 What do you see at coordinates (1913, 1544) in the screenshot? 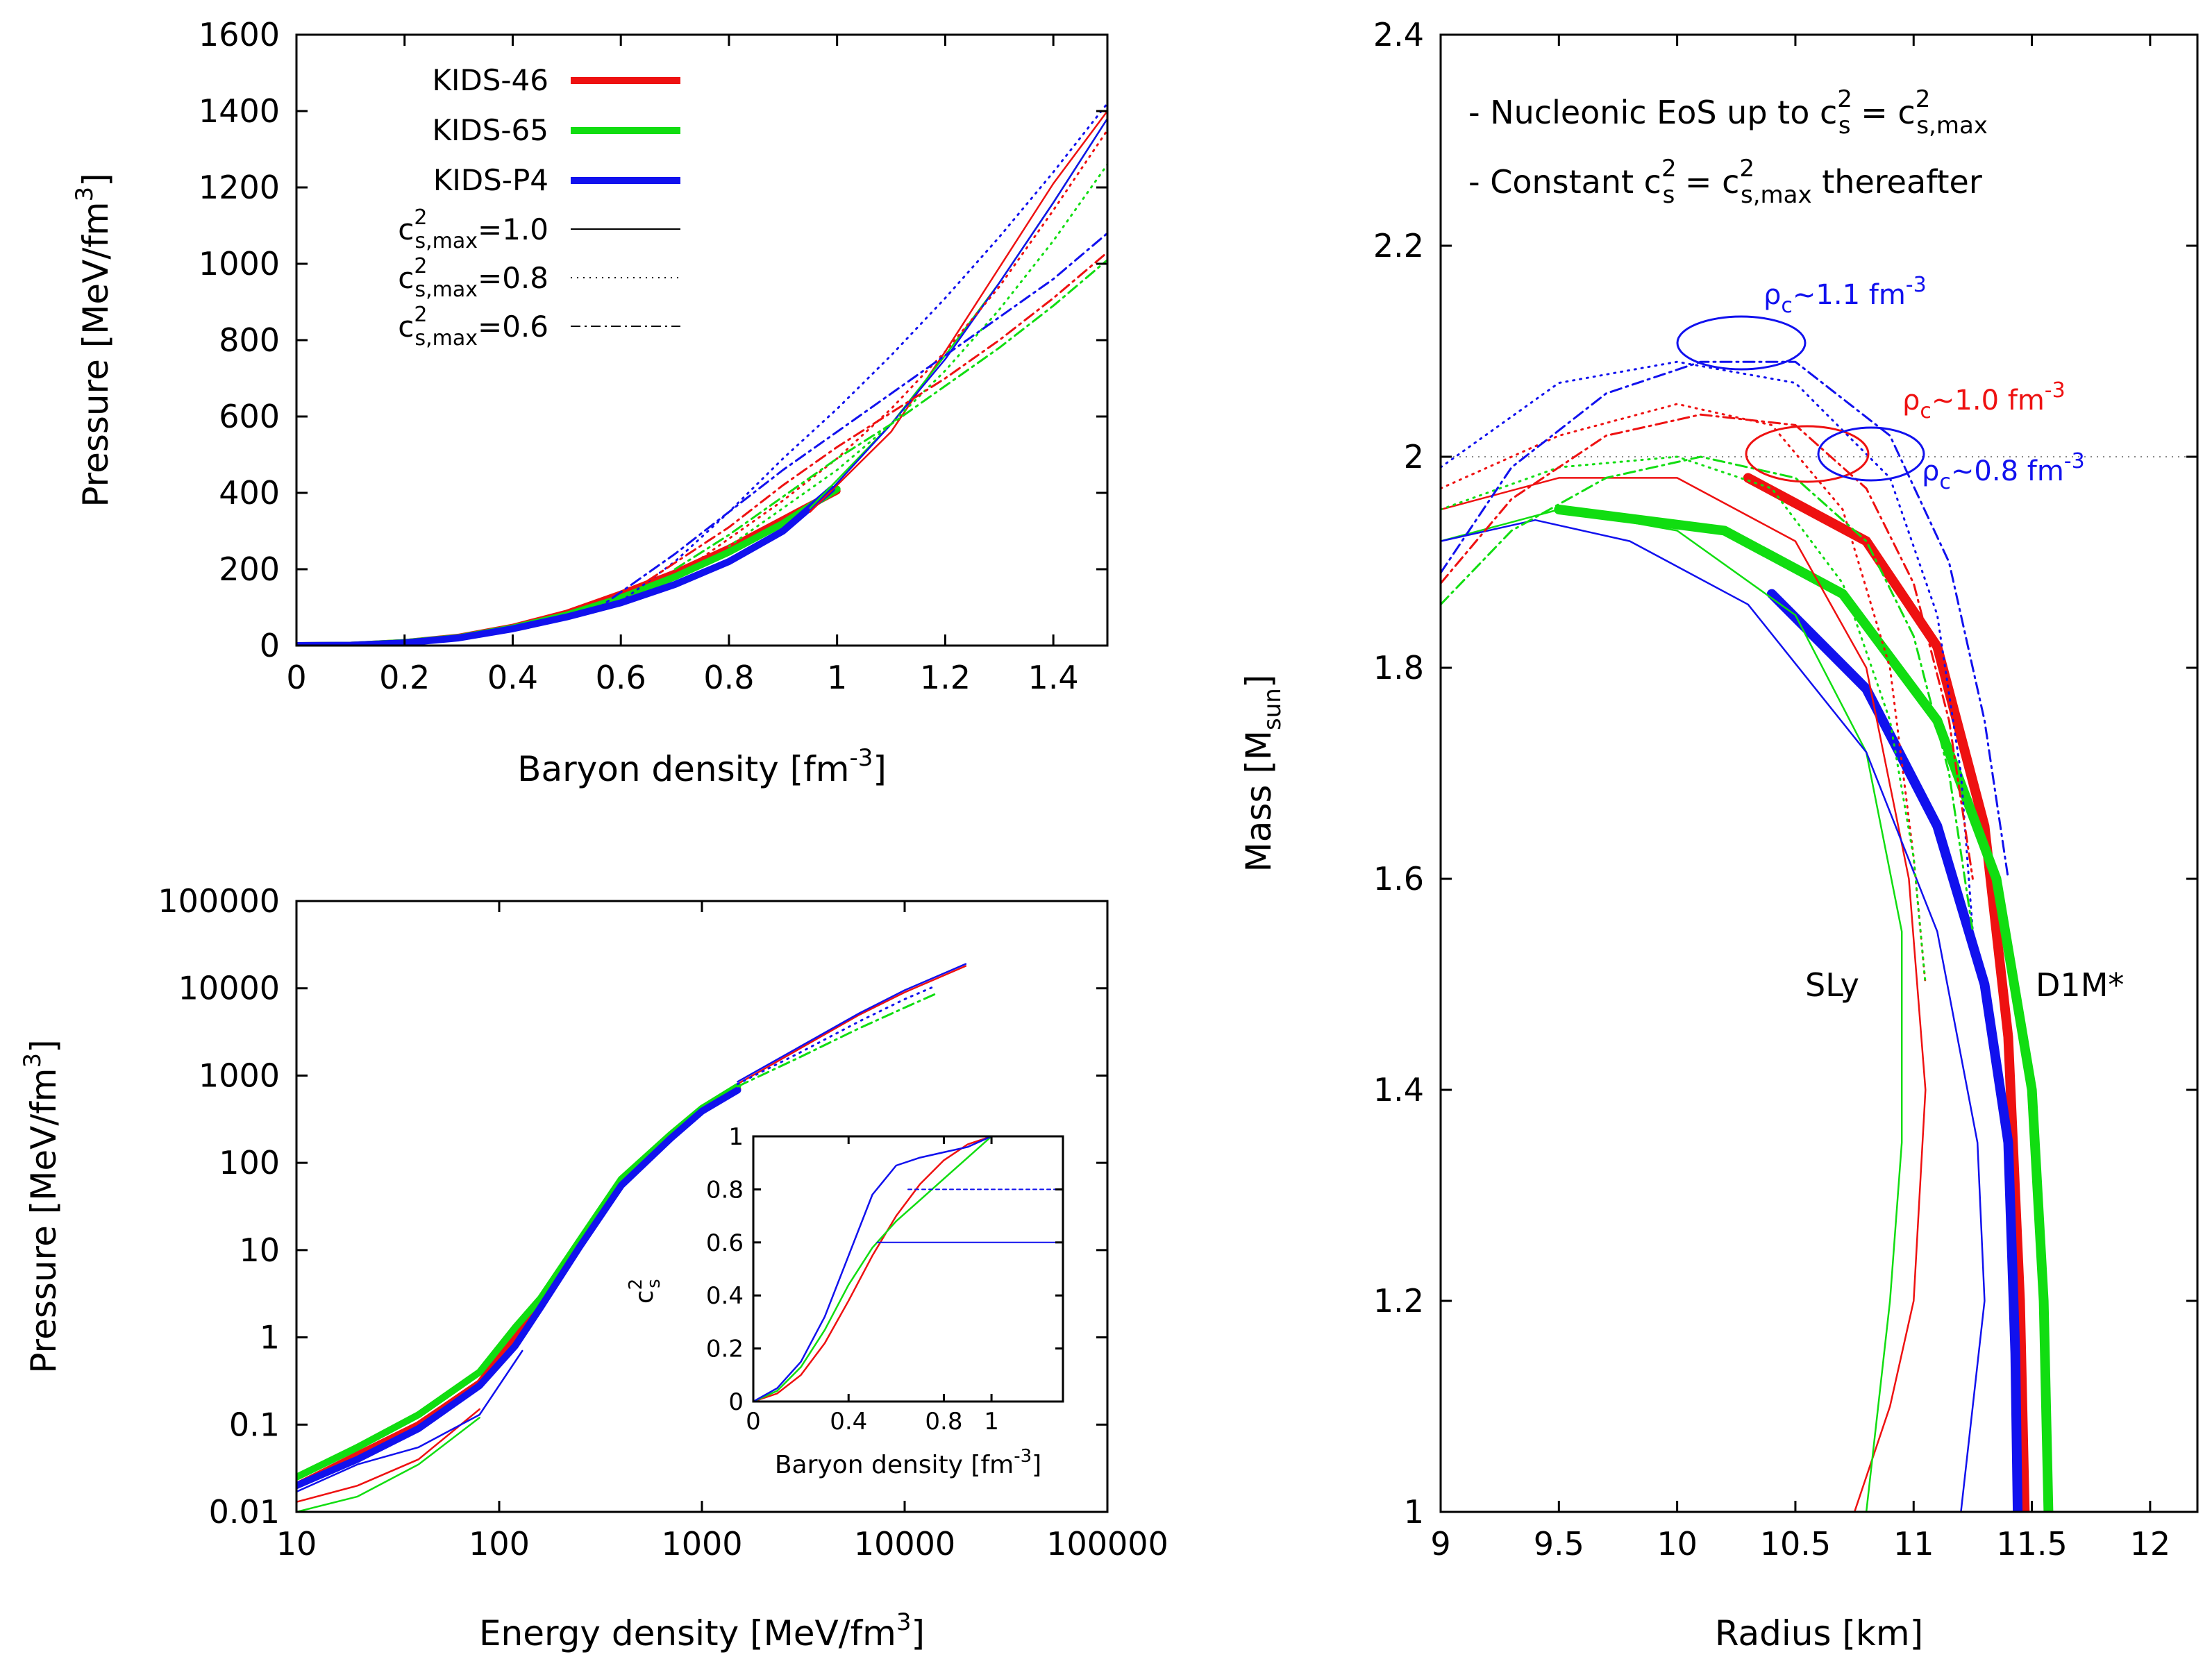
I see `x-tick-label: 11` at bounding box center [1913, 1544].